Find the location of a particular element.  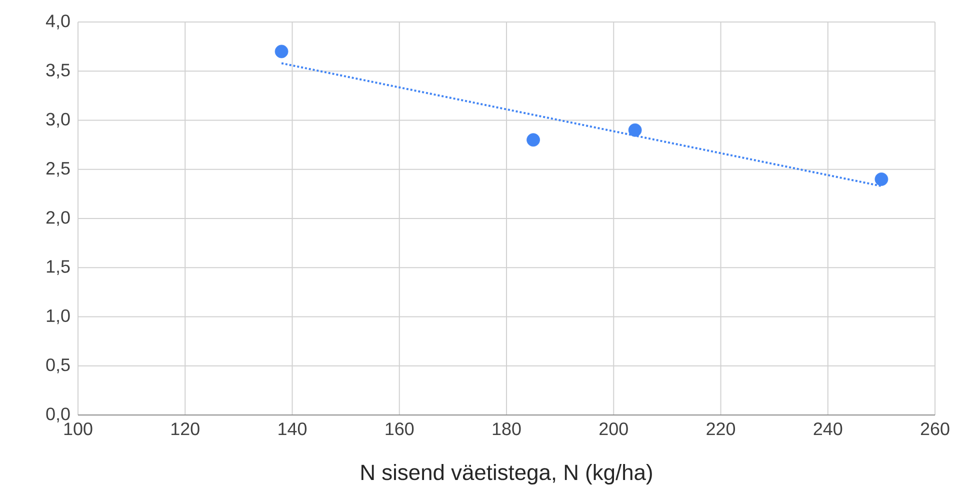

y-tick-label: 3,5 is located at coordinates (58, 71).